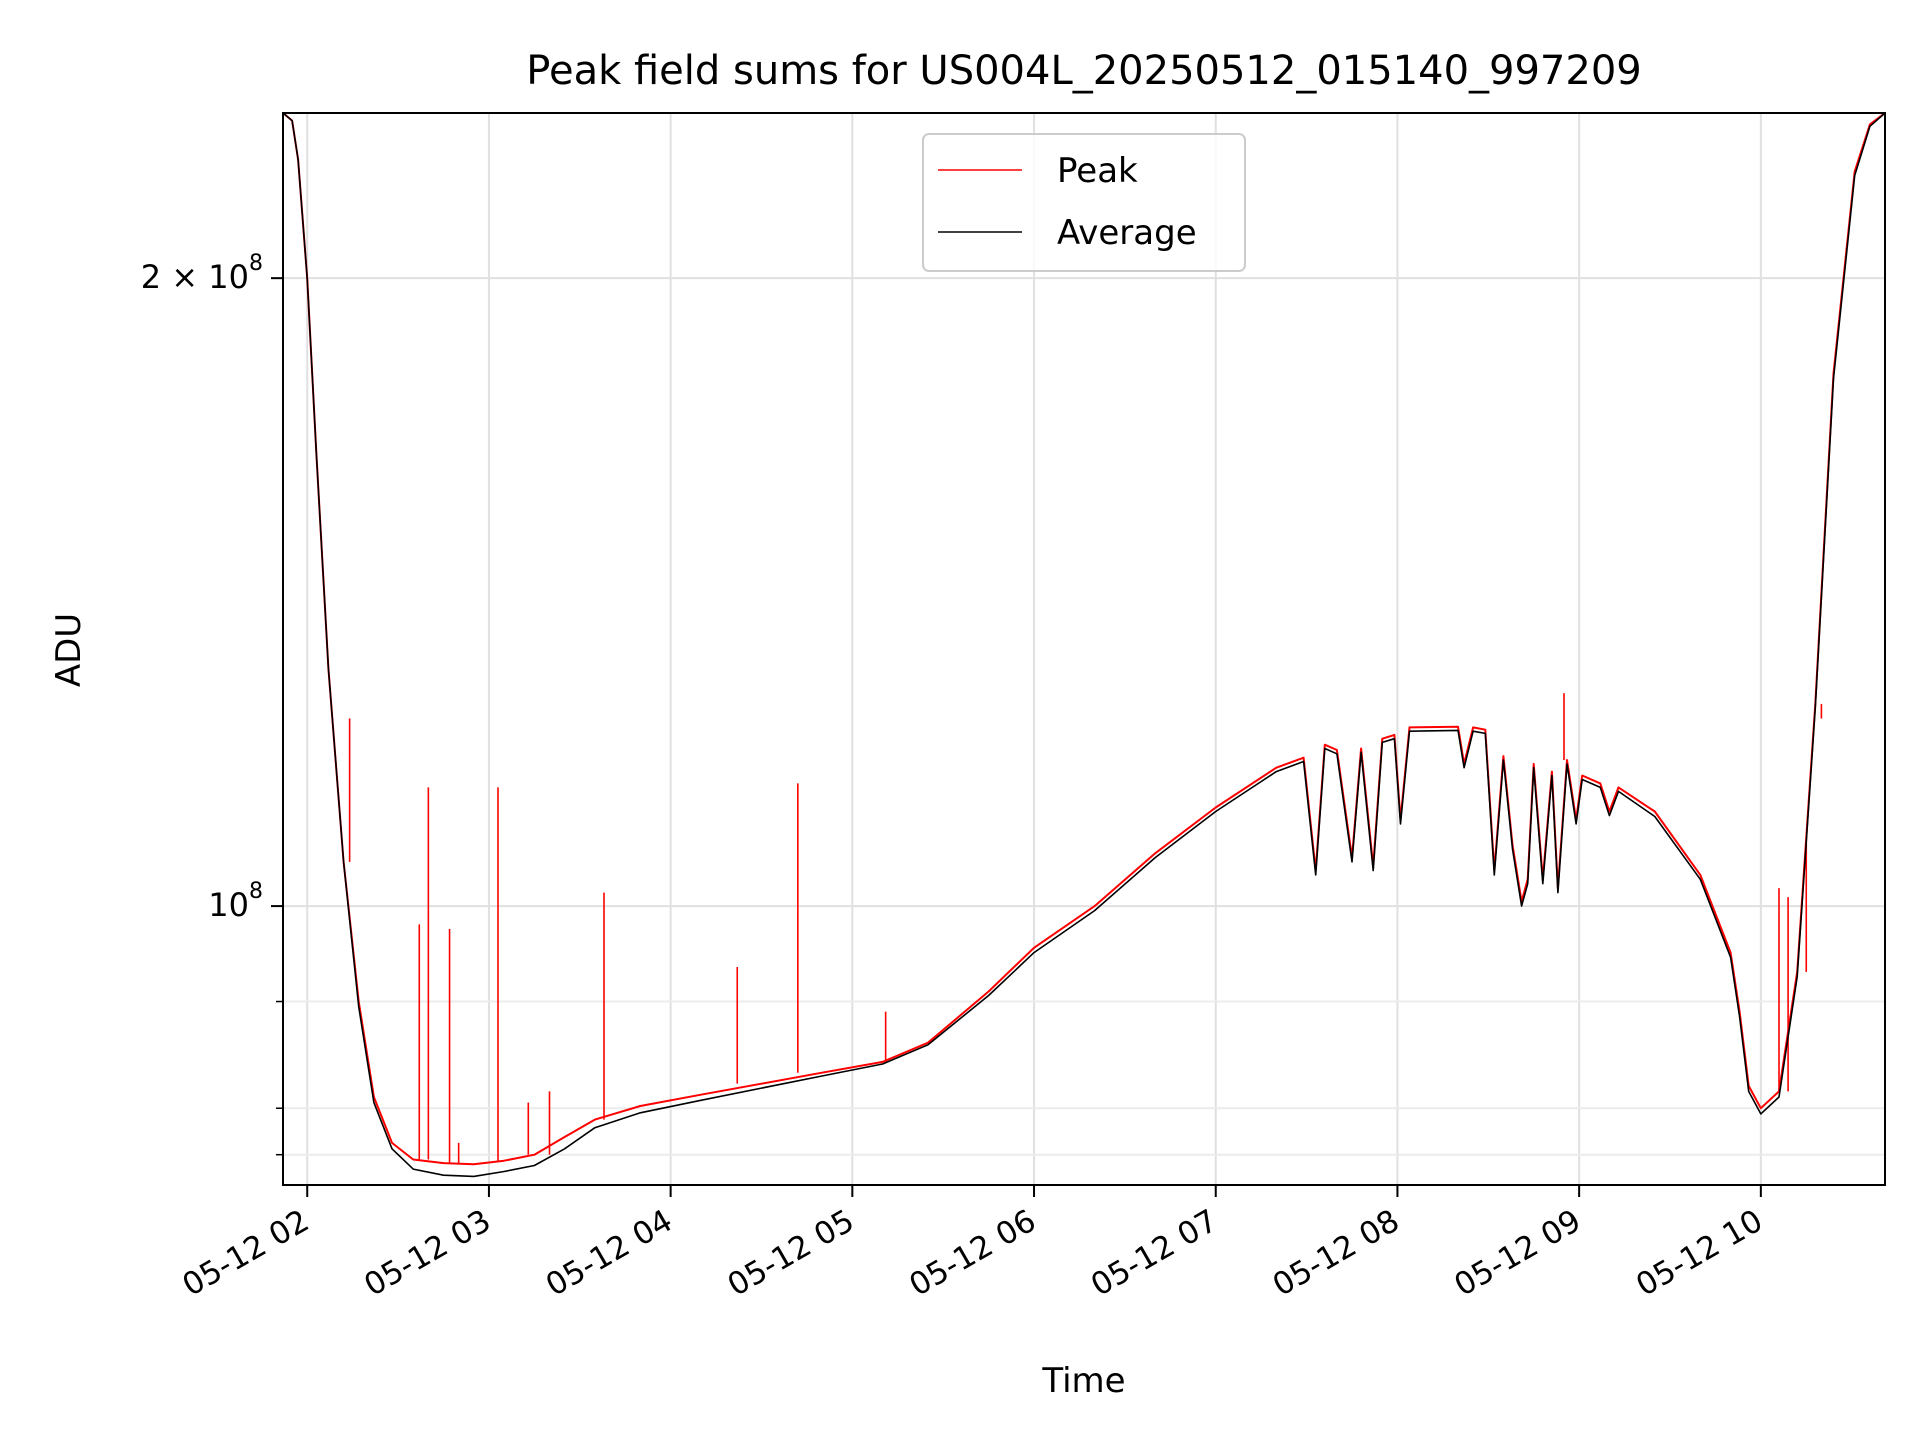 This screenshot has width=1920, height=1440. I want to click on x-axis-label: Time, so click(1083, 1381).